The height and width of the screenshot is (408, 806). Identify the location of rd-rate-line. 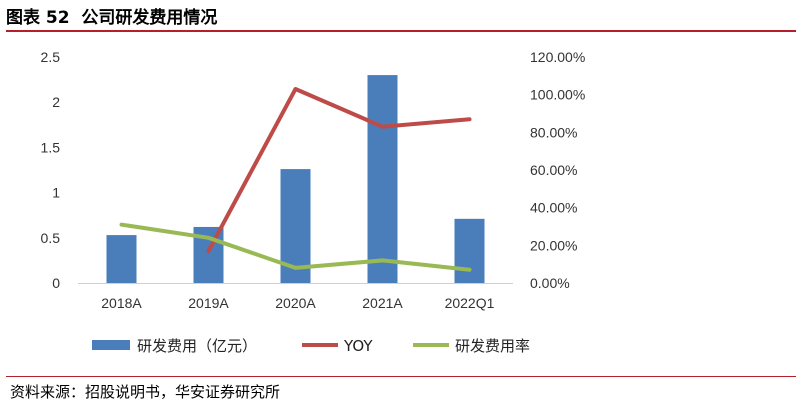
(295, 247).